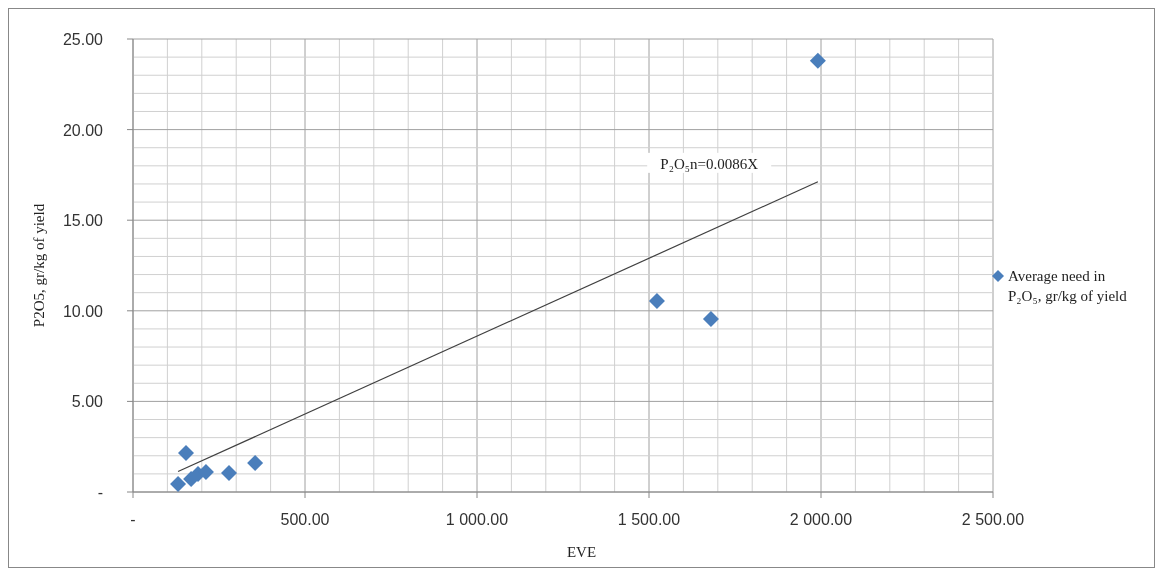 The height and width of the screenshot is (576, 1163). Describe the element at coordinates (649, 519) in the screenshot. I see `x-tick-label: 1 500.00` at that location.